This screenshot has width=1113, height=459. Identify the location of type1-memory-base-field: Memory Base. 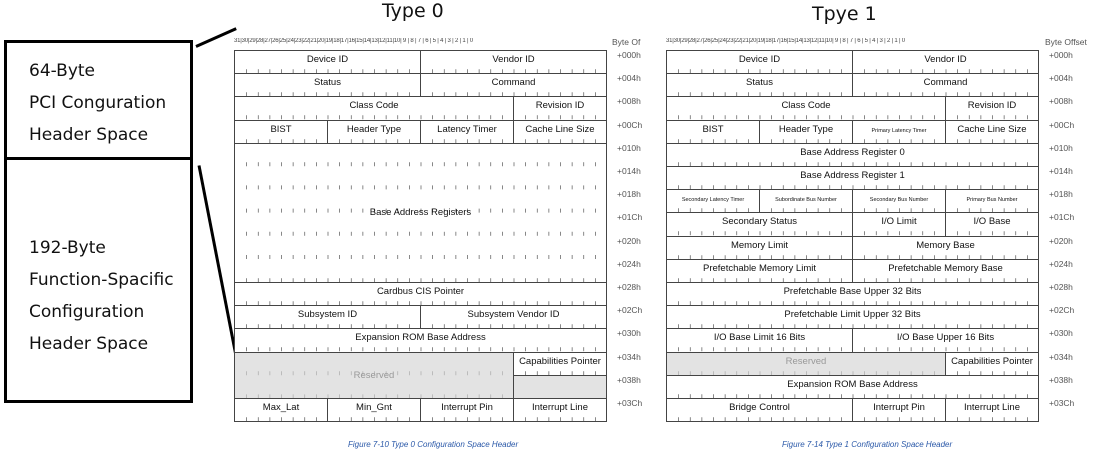
(945, 247).